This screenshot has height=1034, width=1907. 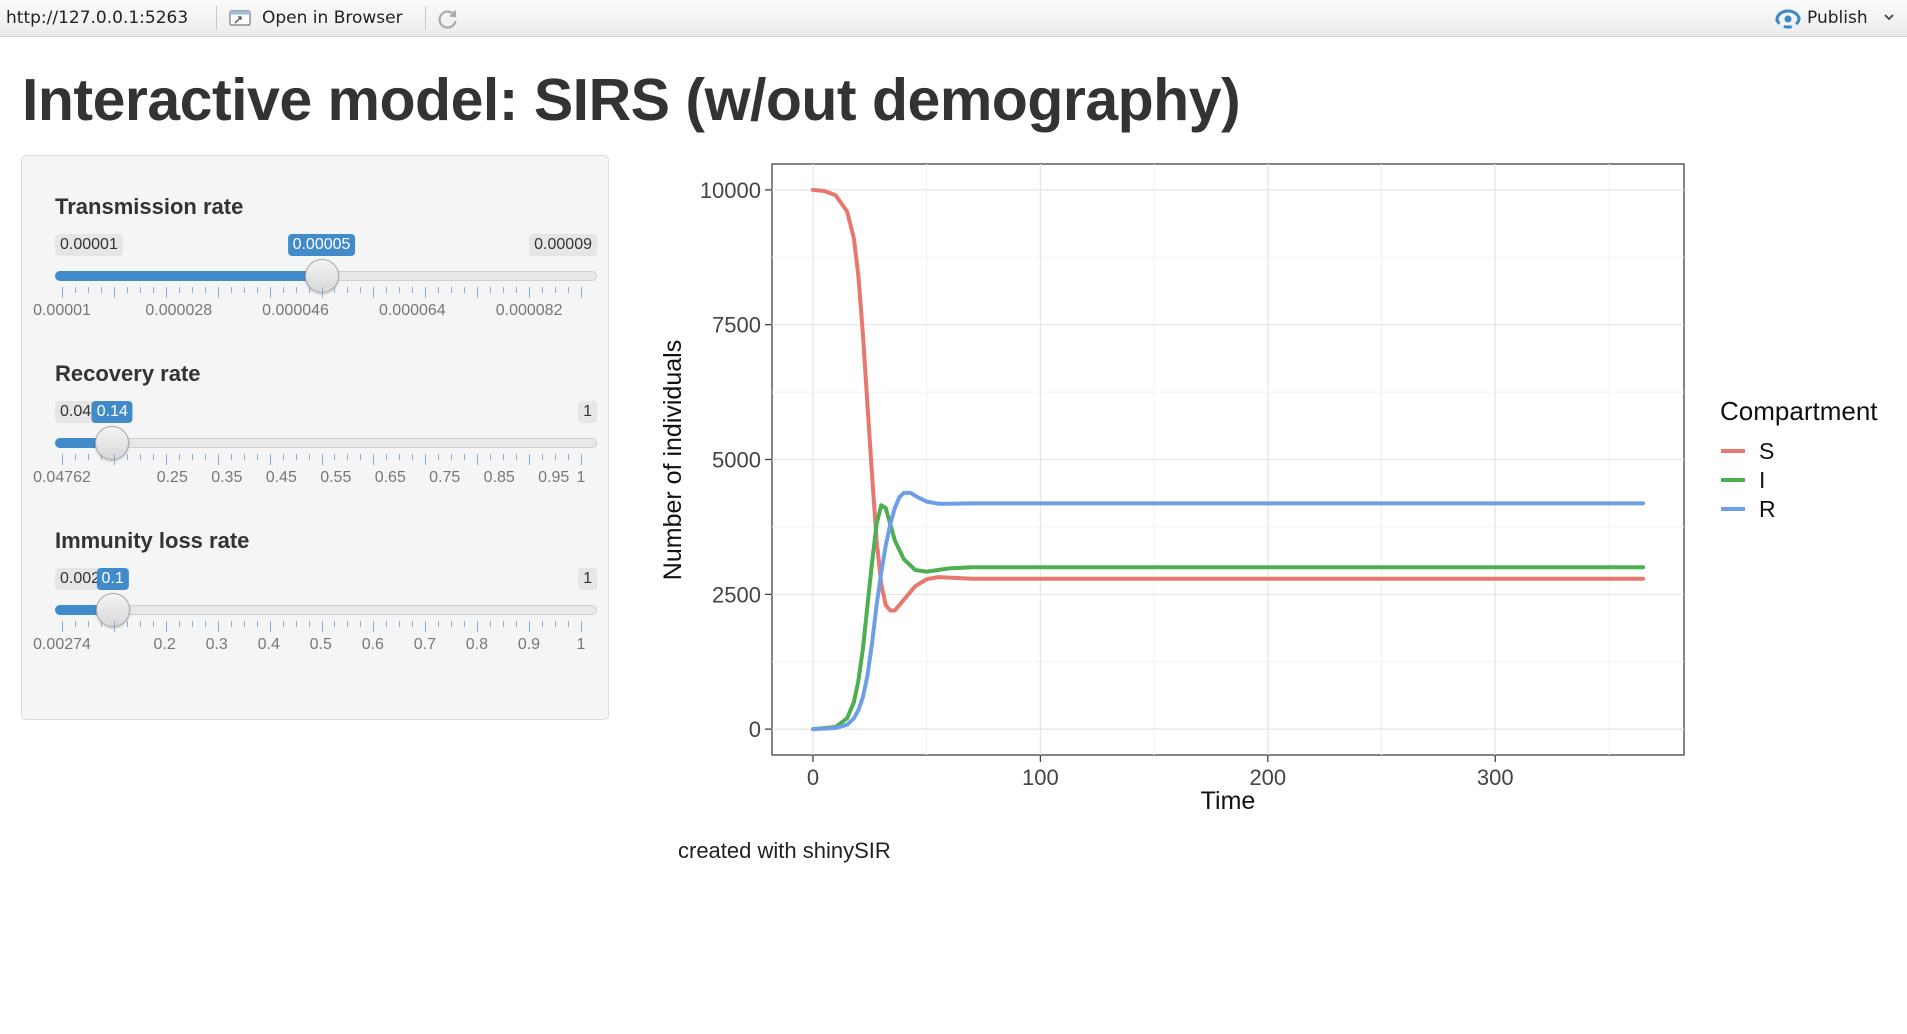 What do you see at coordinates (84, 610) in the screenshot?
I see `slider-fill` at bounding box center [84, 610].